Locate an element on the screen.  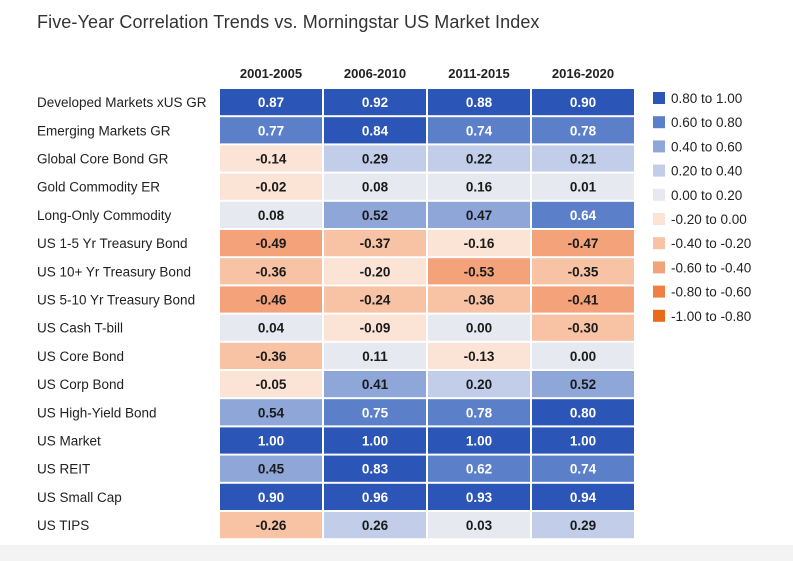
row-label: US 5-10 Yr Treasury Bond is located at coordinates (116, 300).